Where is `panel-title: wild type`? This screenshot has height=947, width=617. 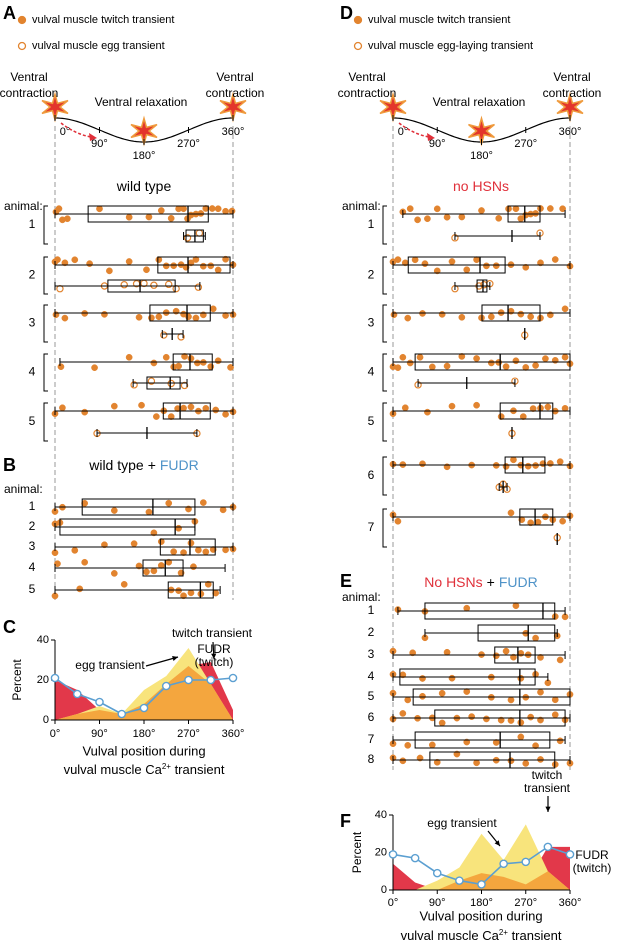
panel-title: wild type is located at coordinates (144, 186).